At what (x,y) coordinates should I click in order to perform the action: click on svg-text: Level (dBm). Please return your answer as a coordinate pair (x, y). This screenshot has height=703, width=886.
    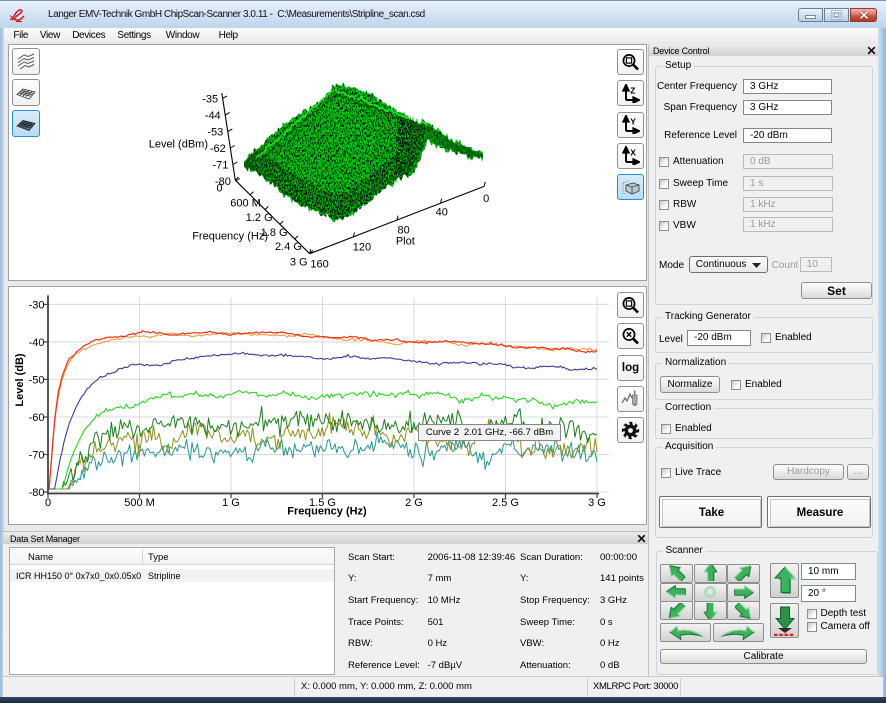
    Looking at the image, I should click on (178, 145).